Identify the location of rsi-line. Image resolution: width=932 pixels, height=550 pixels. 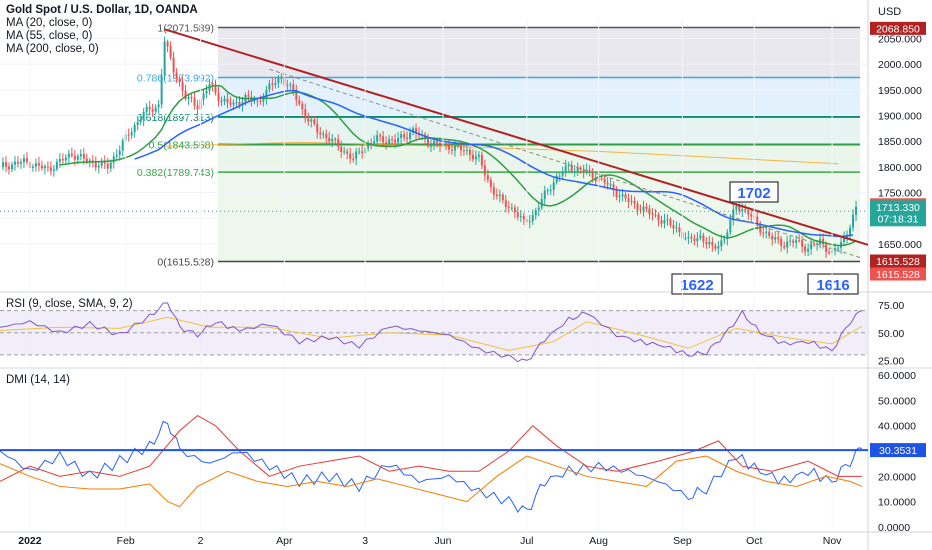
(431, 332).